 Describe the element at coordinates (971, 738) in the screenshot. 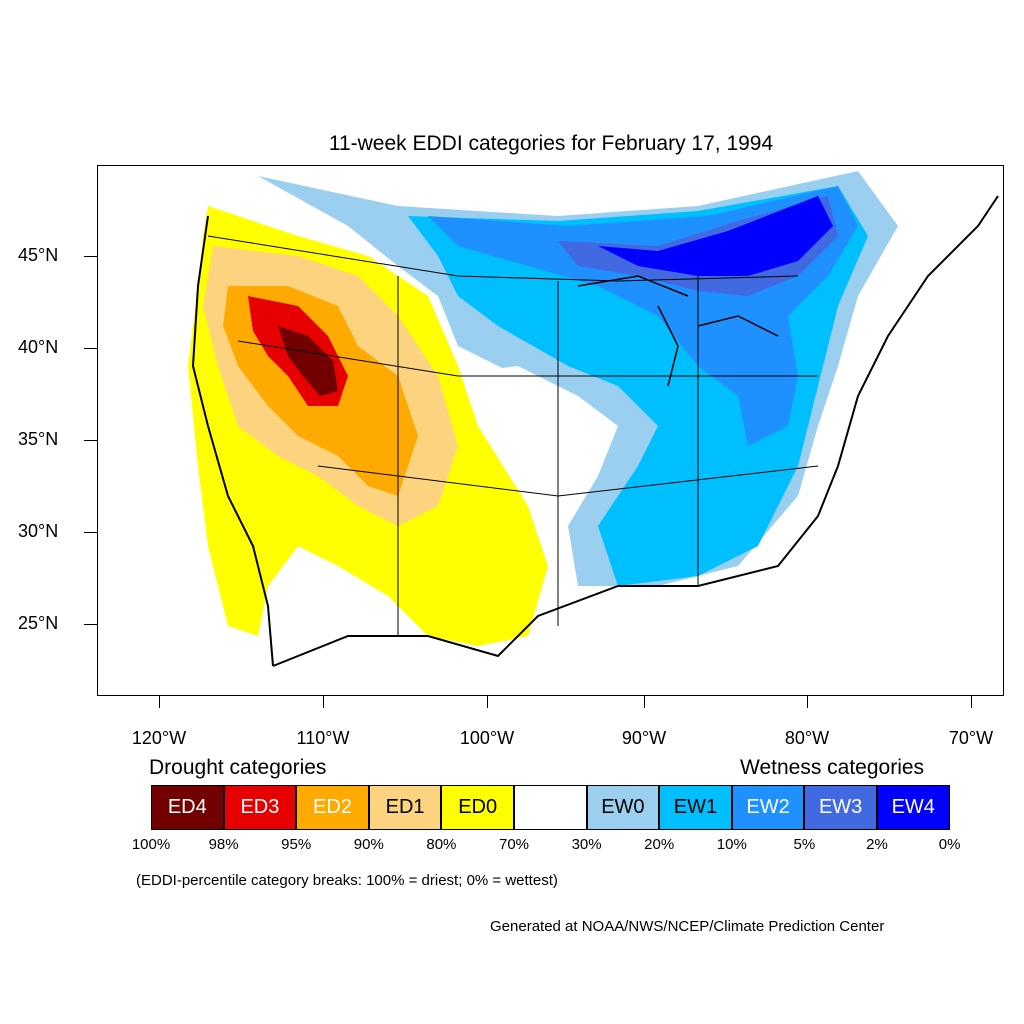

I see `lon-label: 70°W` at that location.